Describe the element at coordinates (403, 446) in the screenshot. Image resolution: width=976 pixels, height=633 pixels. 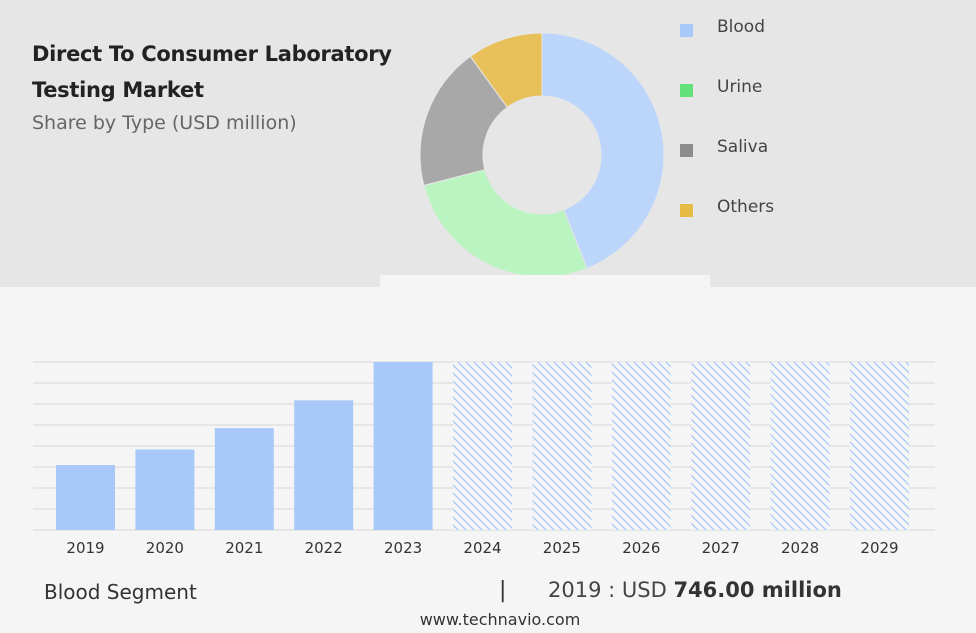
I see `bar-2023` at that location.